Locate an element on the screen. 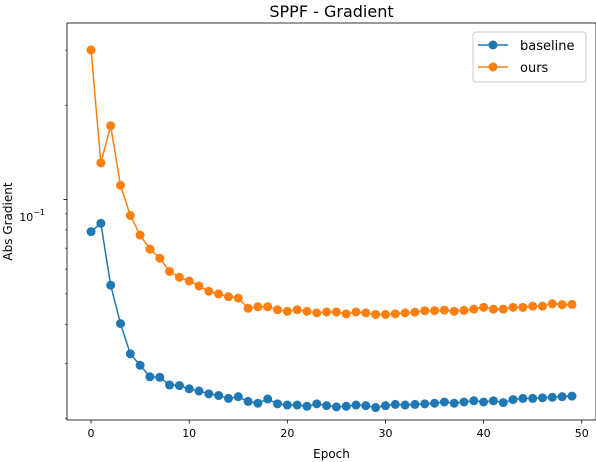 Image resolution: width=596 pixels, height=462 pixels. x-tick-label: 40 is located at coordinates (484, 433).